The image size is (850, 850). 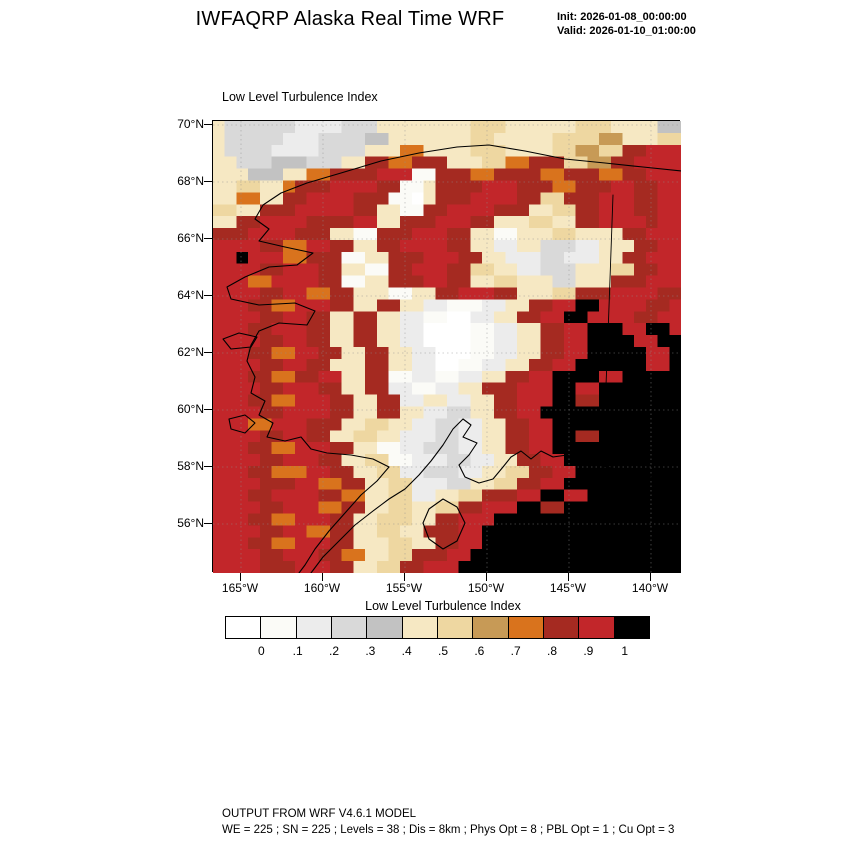 What do you see at coordinates (300, 97) in the screenshot?
I see `field-label: Low Level Turbulence Index` at bounding box center [300, 97].